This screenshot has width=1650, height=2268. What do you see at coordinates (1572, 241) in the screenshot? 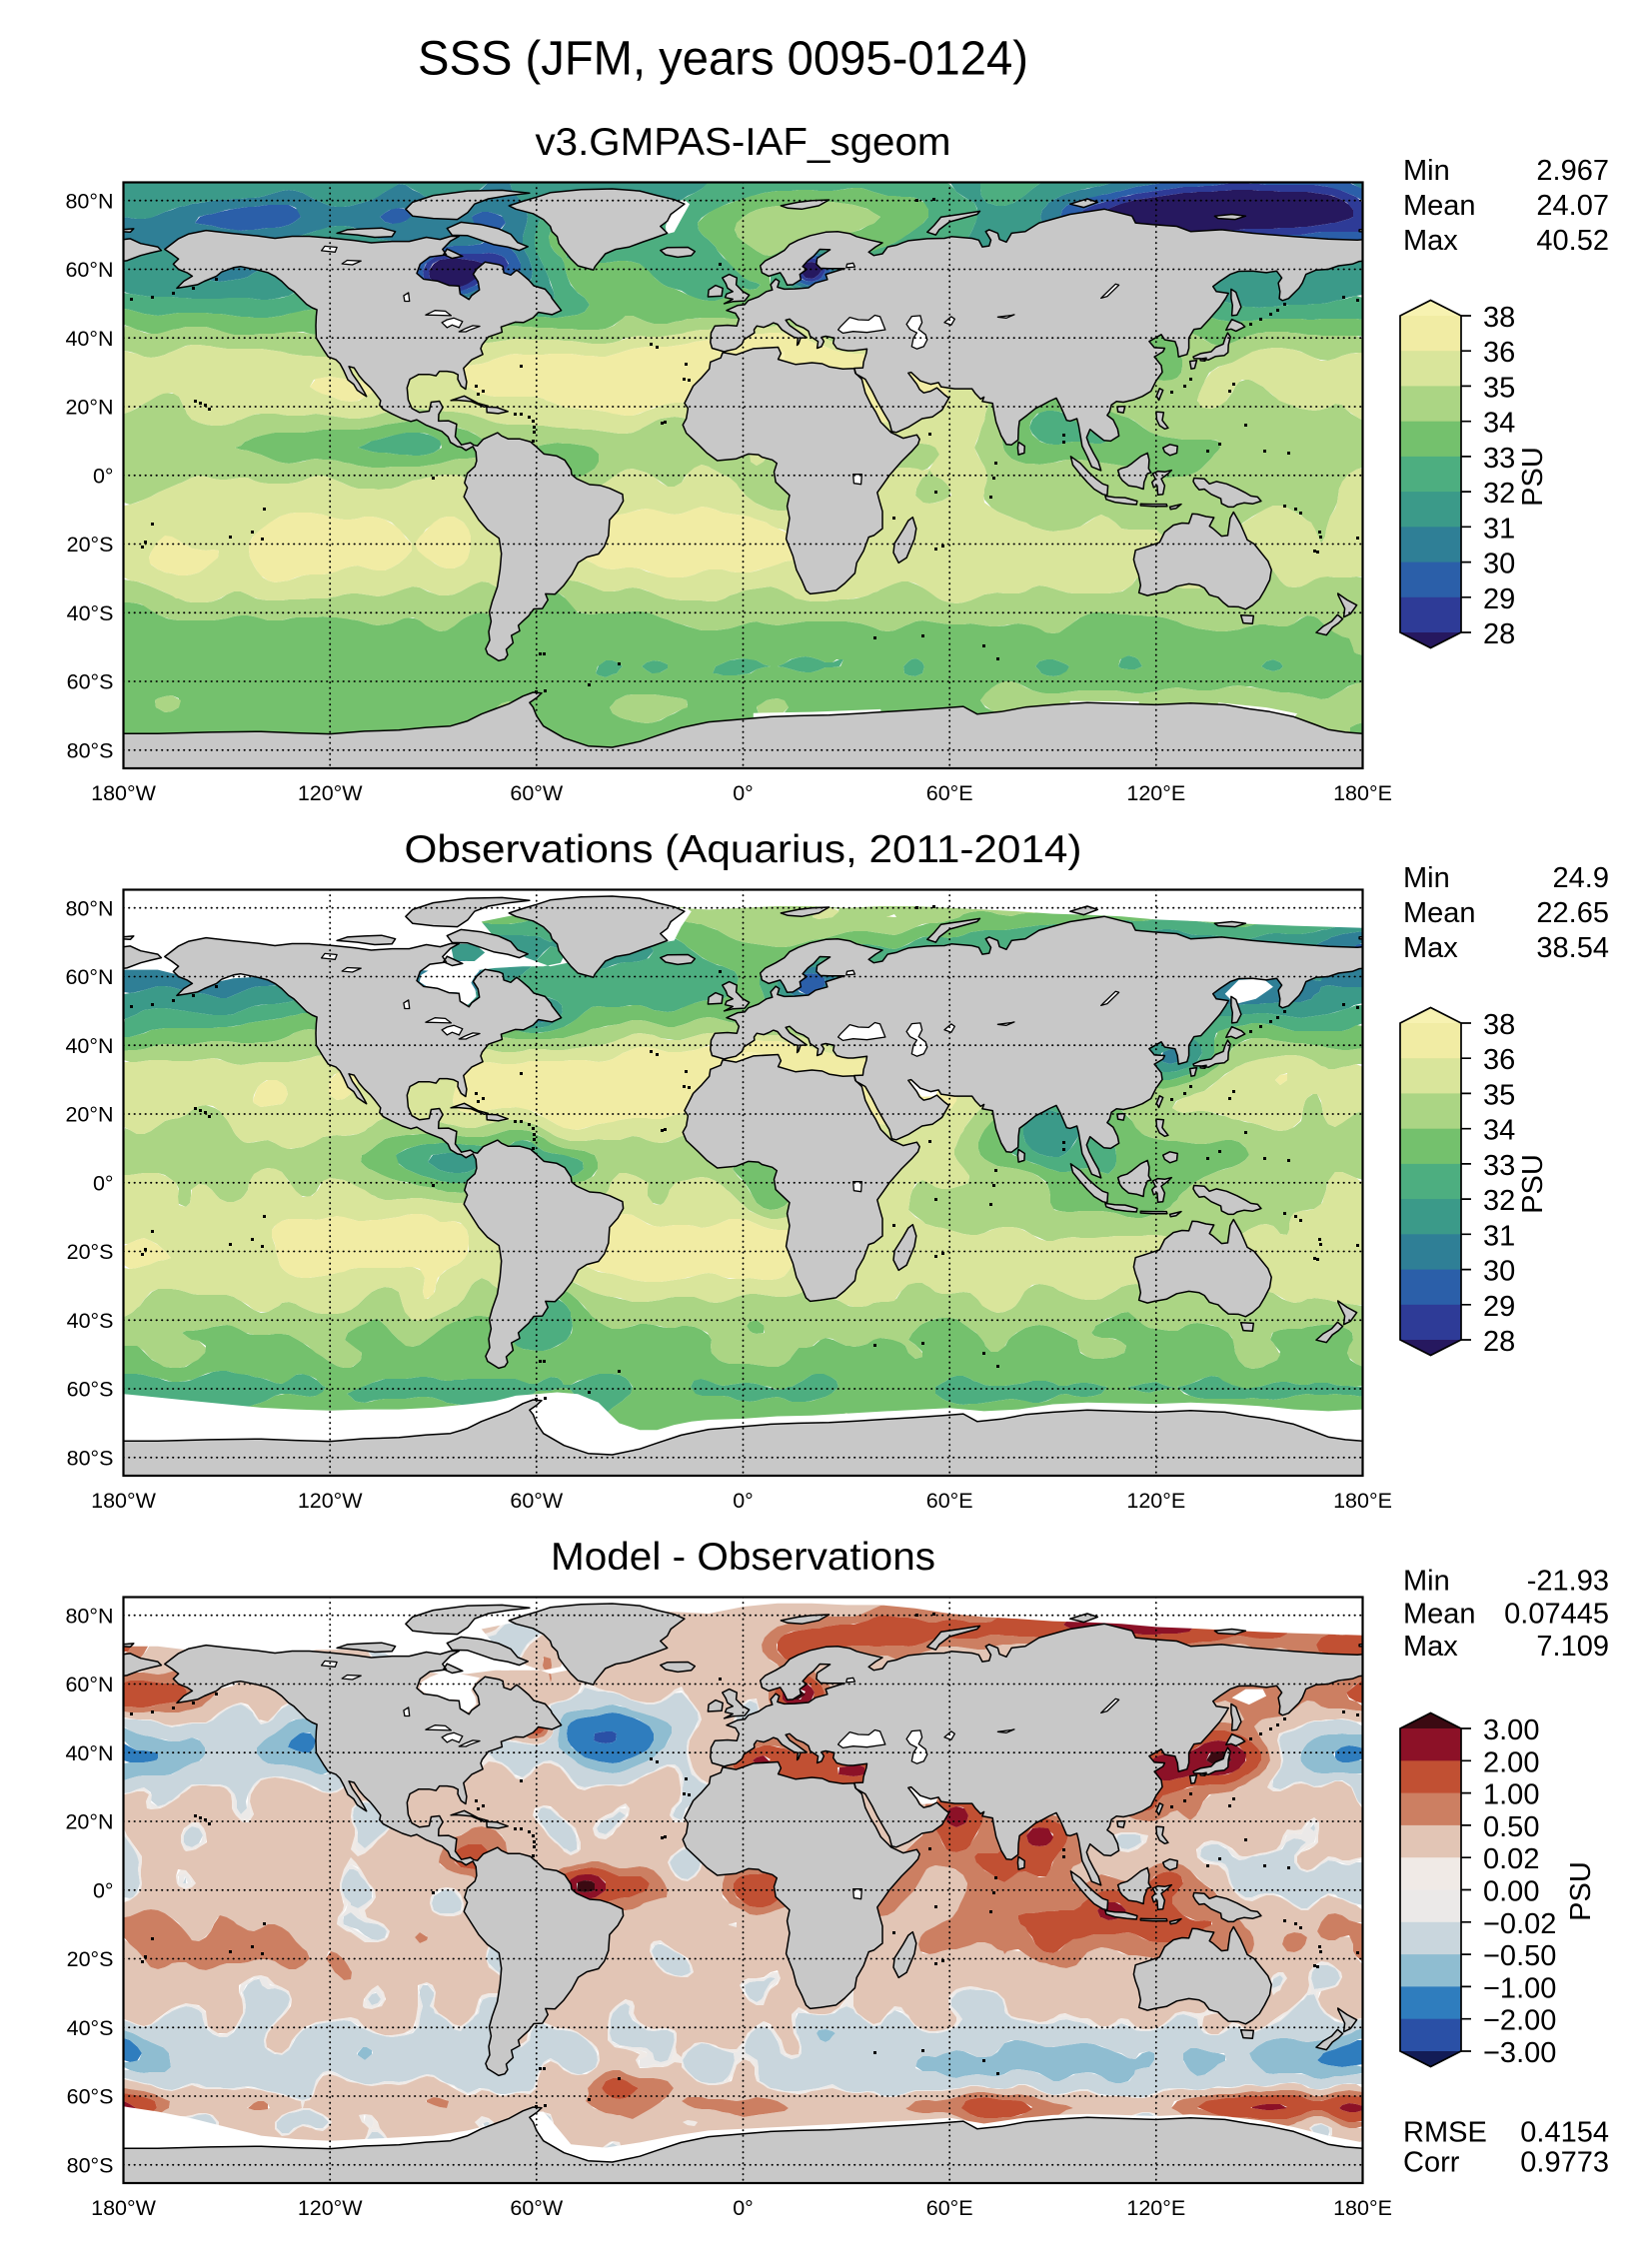
I see `svg-text: 40.52` at bounding box center [1572, 241].